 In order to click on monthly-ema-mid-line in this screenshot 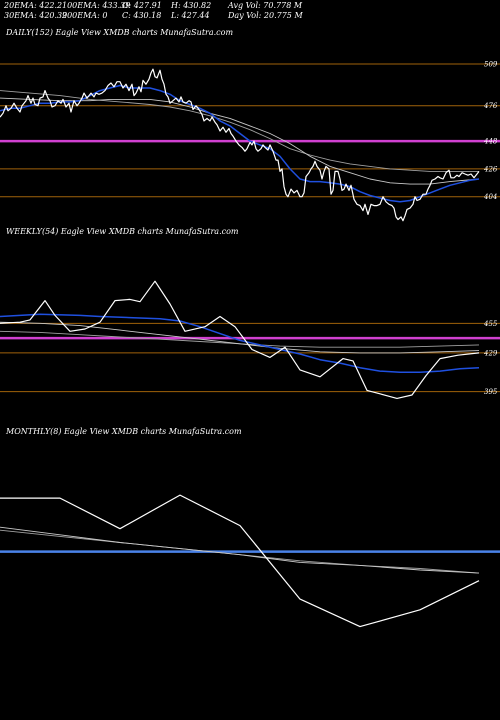, I will do `click(240, 550)`.